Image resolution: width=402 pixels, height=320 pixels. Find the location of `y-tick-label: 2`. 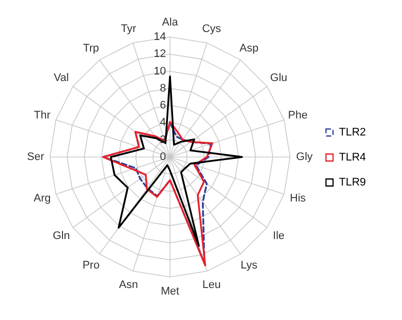

y-tick-label: 2 is located at coordinates (163, 140).